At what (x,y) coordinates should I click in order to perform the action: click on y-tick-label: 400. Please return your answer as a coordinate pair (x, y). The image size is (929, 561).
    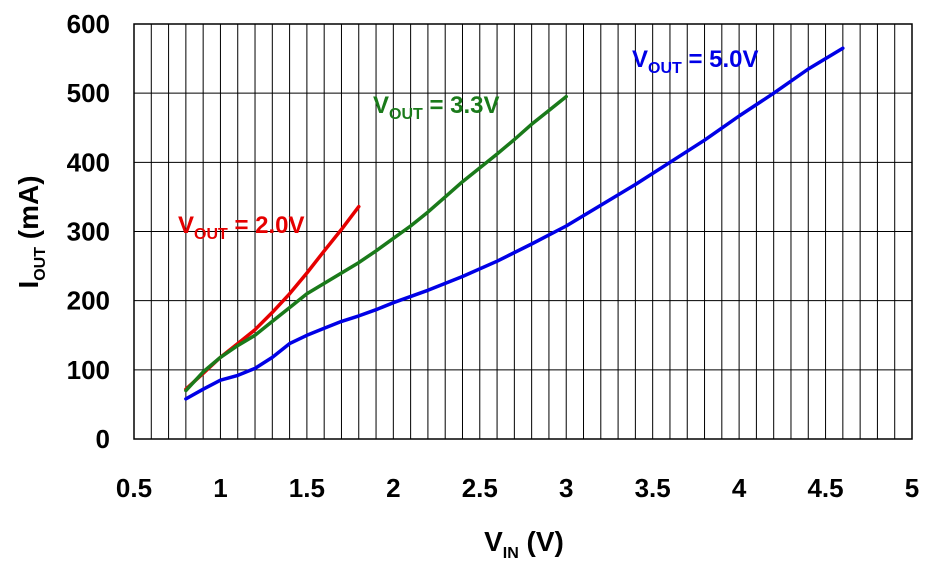
    Looking at the image, I should click on (88, 162).